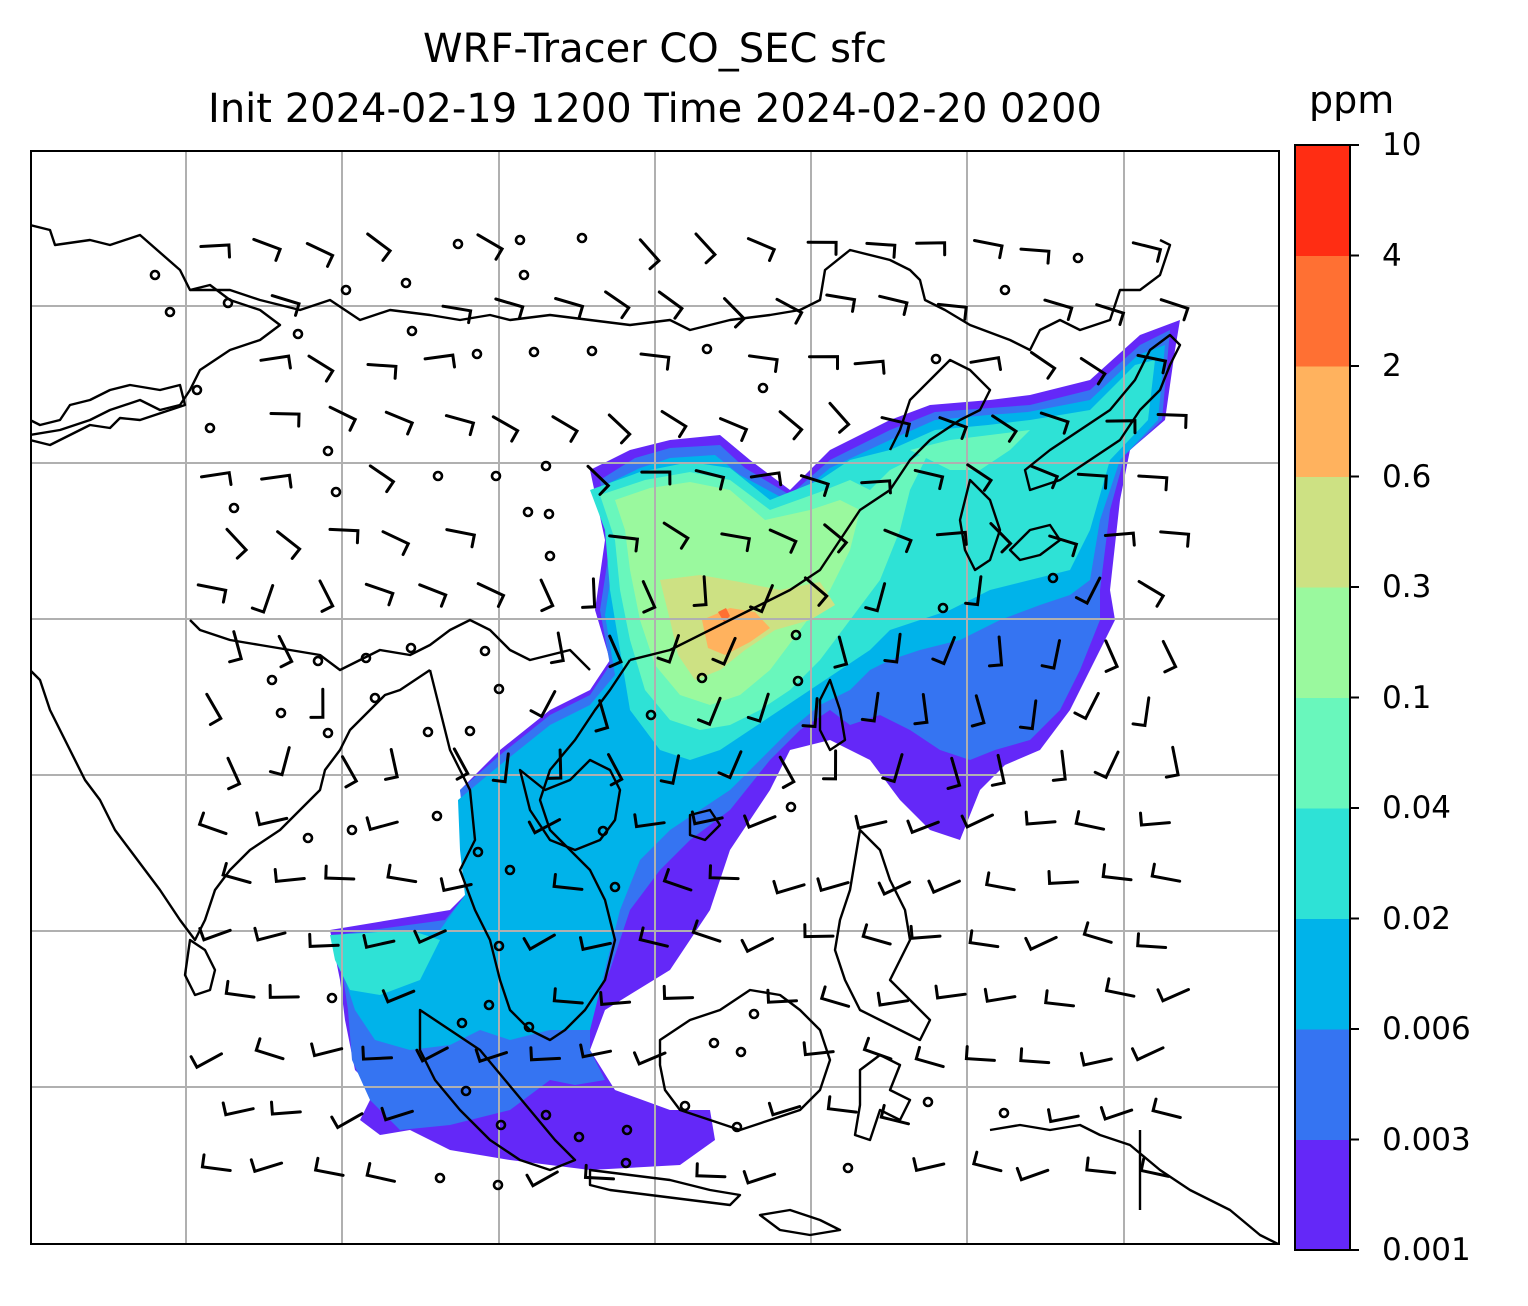 Image resolution: width=1528 pixels, height=1306 pixels. Describe the element at coordinates (1407, 697) in the screenshot. I see `colorbar-tick-label: 0.1` at that location.